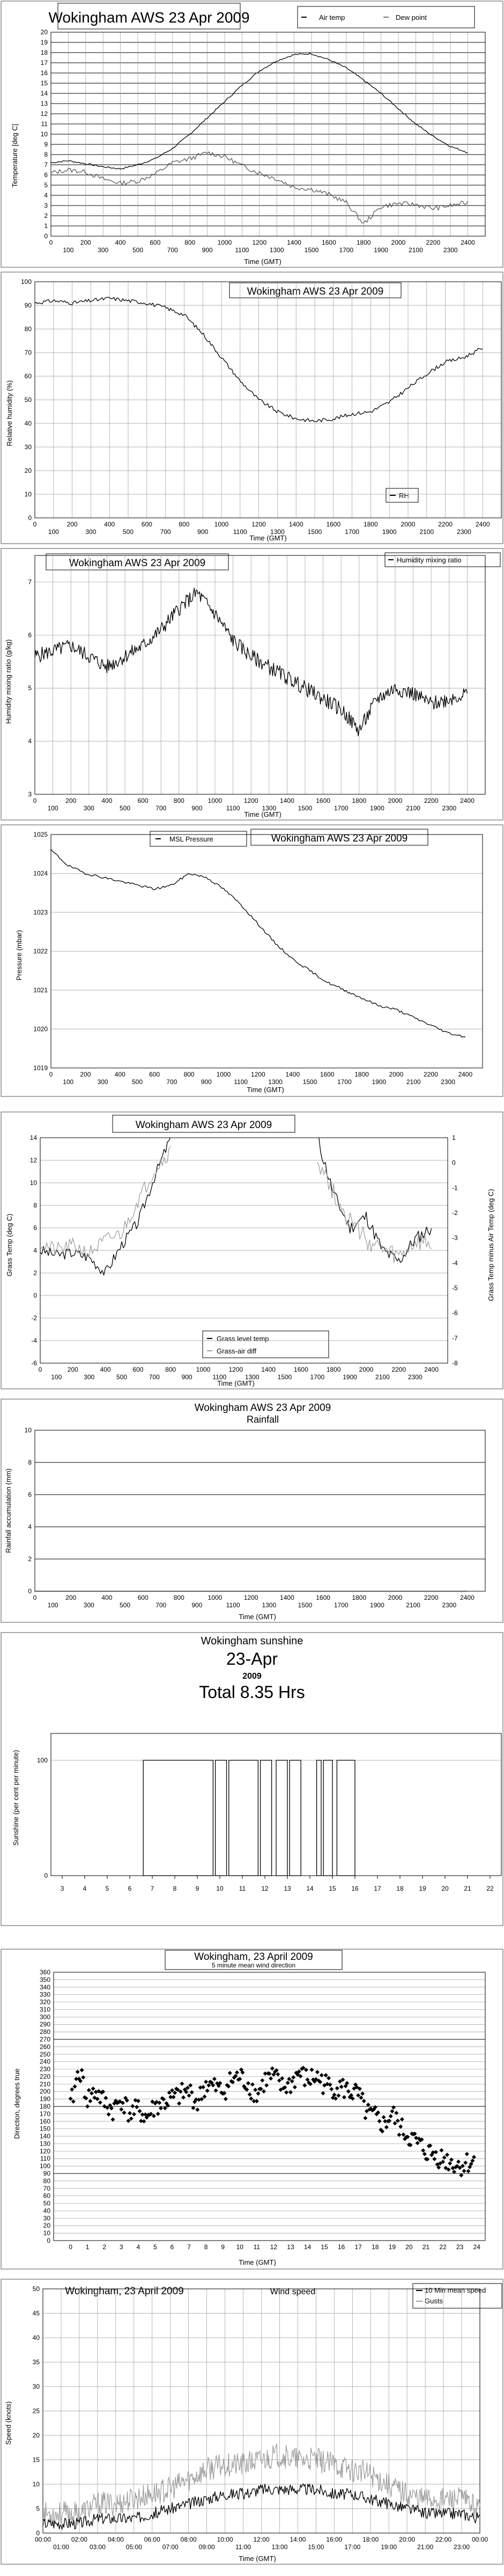 Image resolution: width=504 pixels, height=2576 pixels. What do you see at coordinates (137, 250) in the screenshot?
I see `x-tick-label: 500` at bounding box center [137, 250].